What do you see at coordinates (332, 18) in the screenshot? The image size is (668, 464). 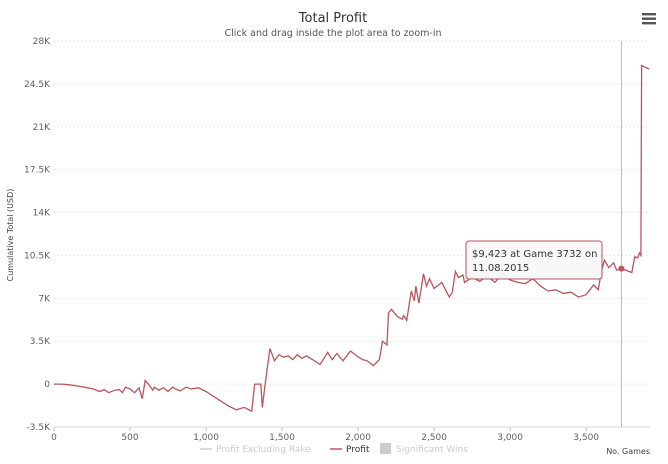 I see `chart-title: Total Profit` at bounding box center [332, 18].